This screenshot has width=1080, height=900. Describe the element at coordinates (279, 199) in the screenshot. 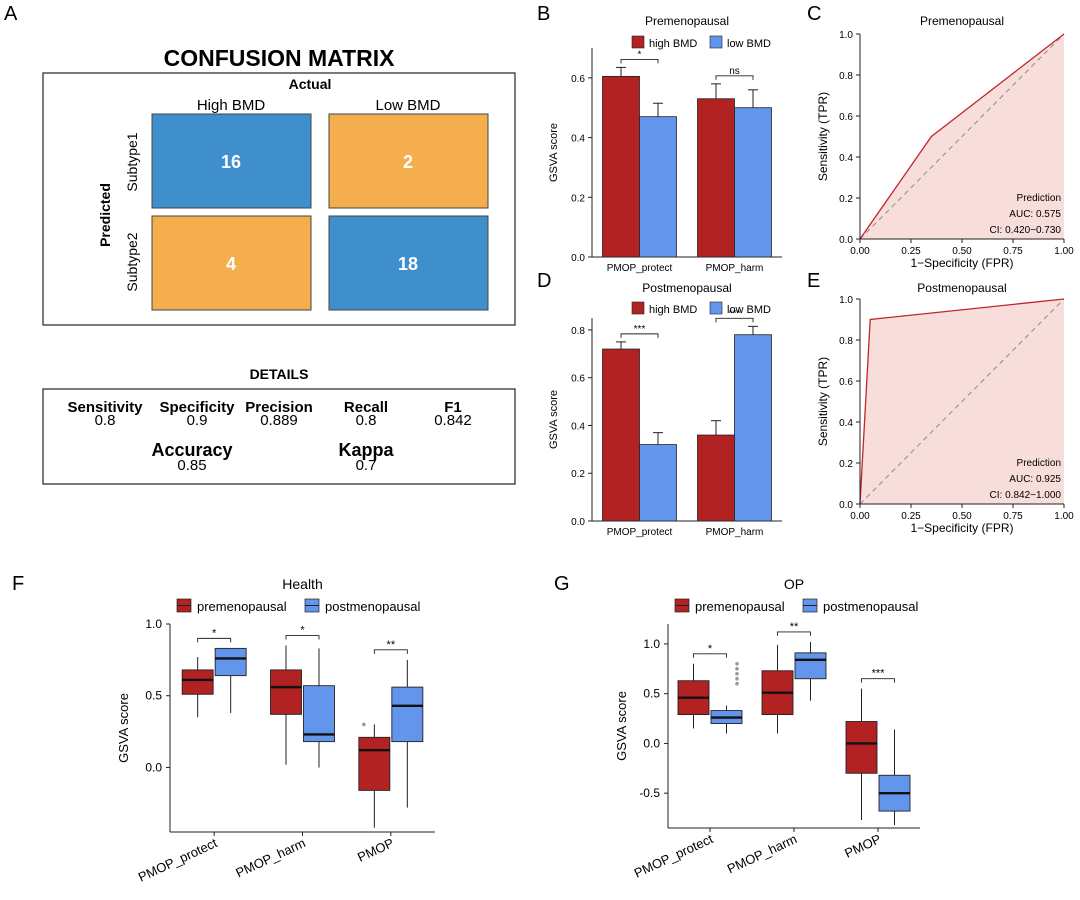

I see `confusion-matrix-frame` at that location.